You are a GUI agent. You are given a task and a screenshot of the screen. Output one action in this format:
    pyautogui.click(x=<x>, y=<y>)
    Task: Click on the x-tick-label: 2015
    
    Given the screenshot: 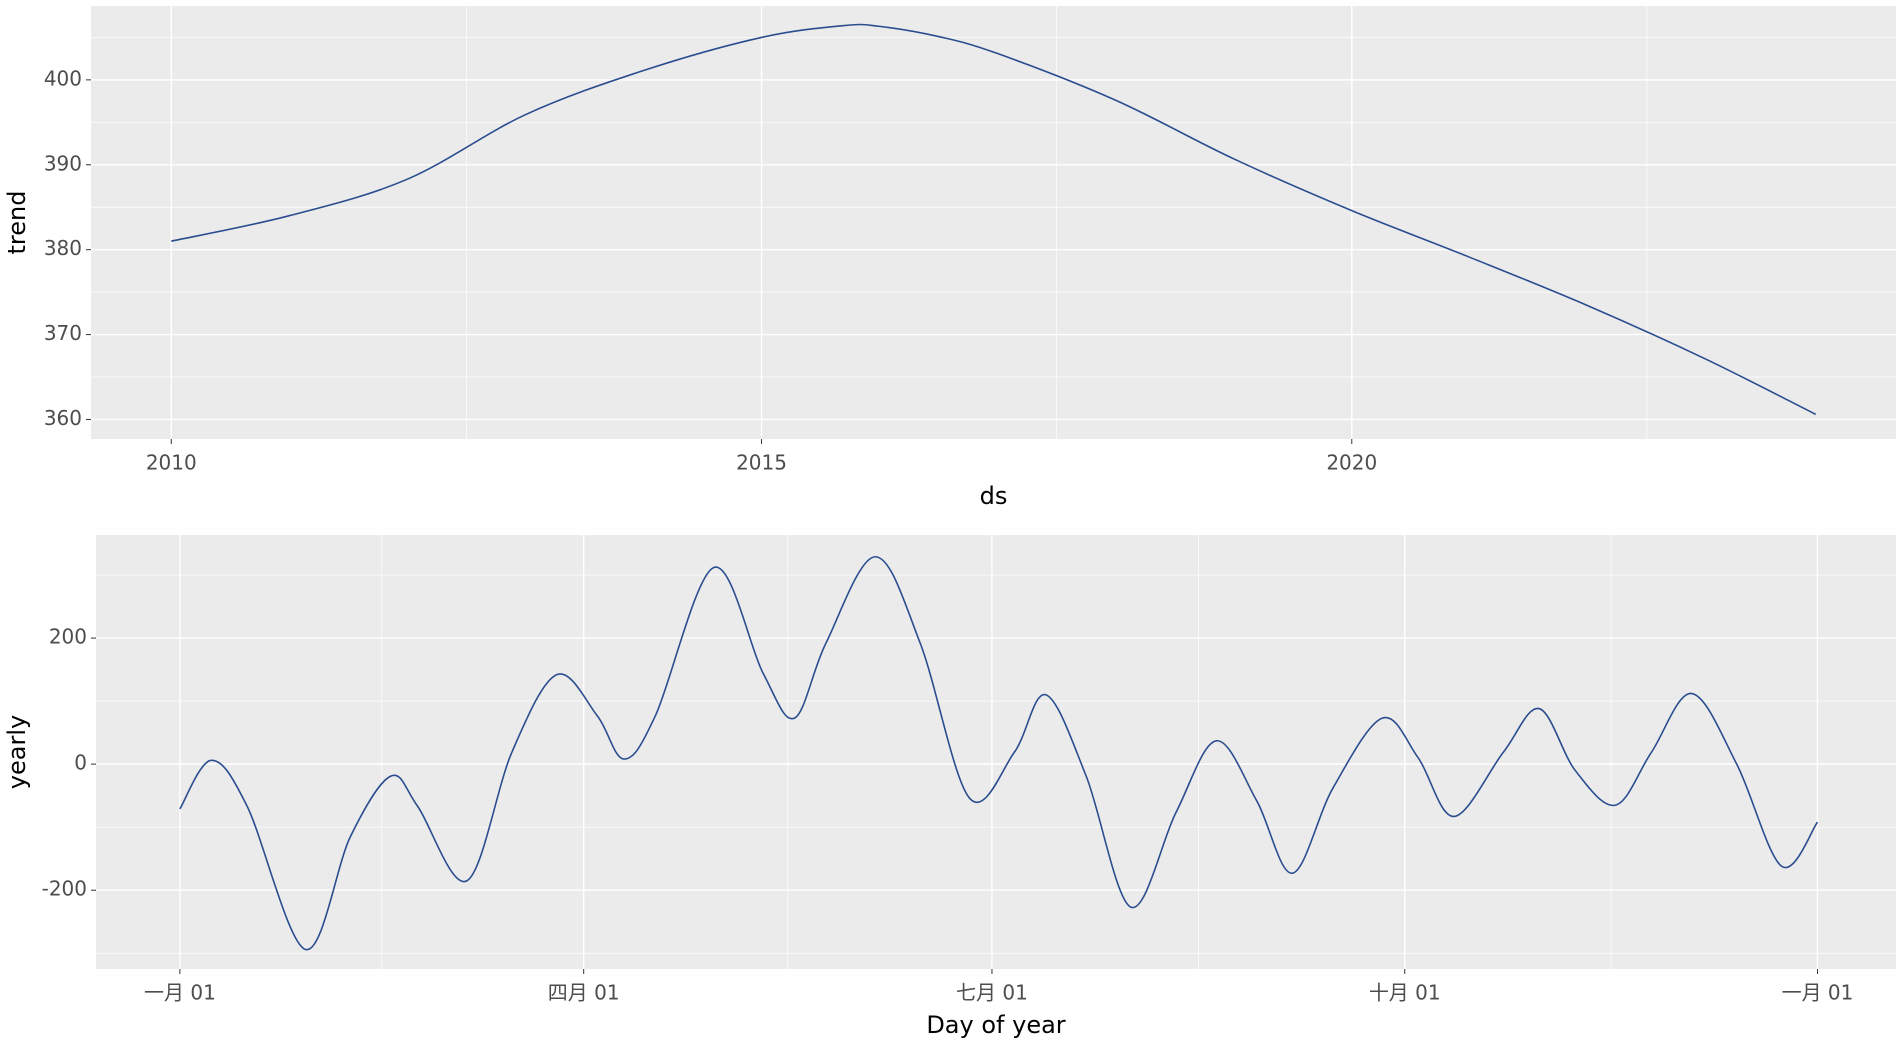 What is the action you would take?
    pyautogui.click(x=761, y=463)
    